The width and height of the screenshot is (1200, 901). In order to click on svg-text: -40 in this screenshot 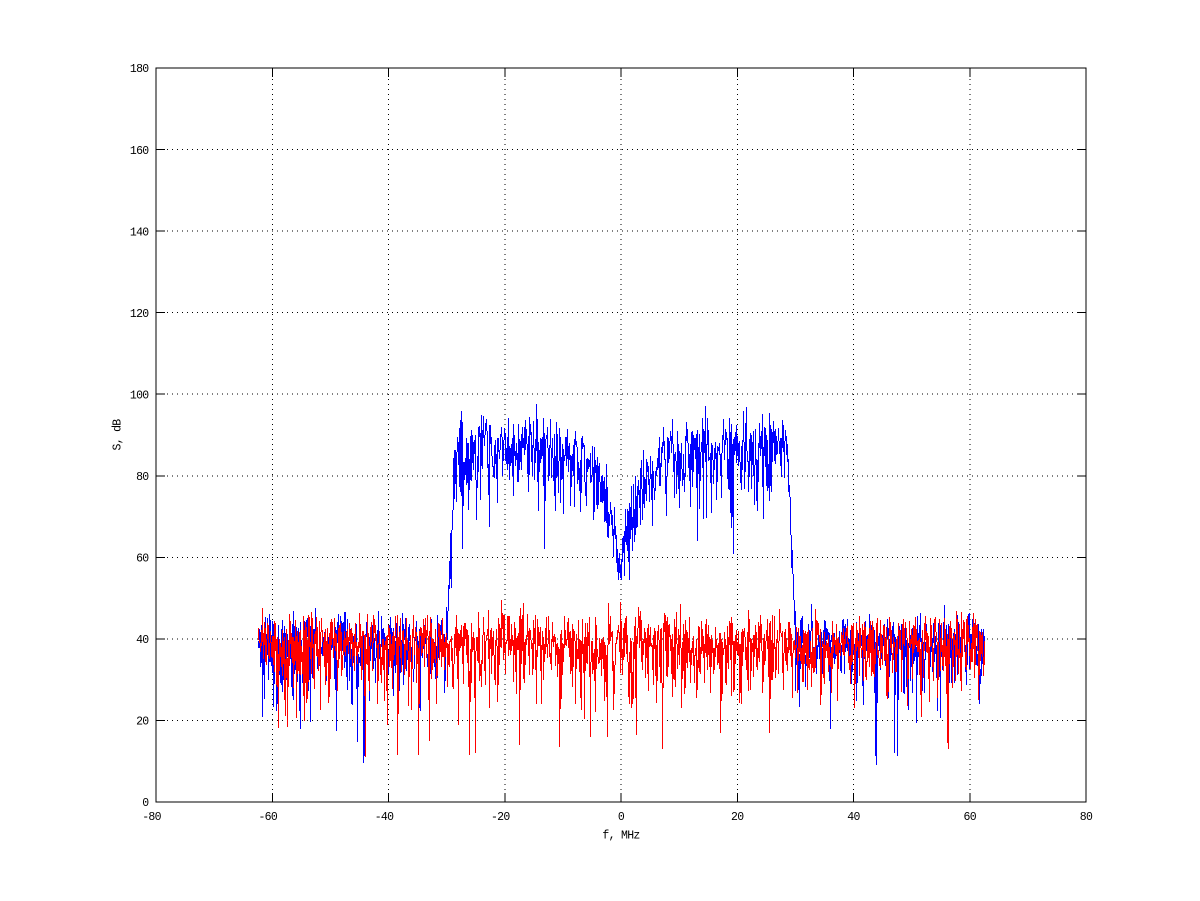, I will do `click(384, 817)`.